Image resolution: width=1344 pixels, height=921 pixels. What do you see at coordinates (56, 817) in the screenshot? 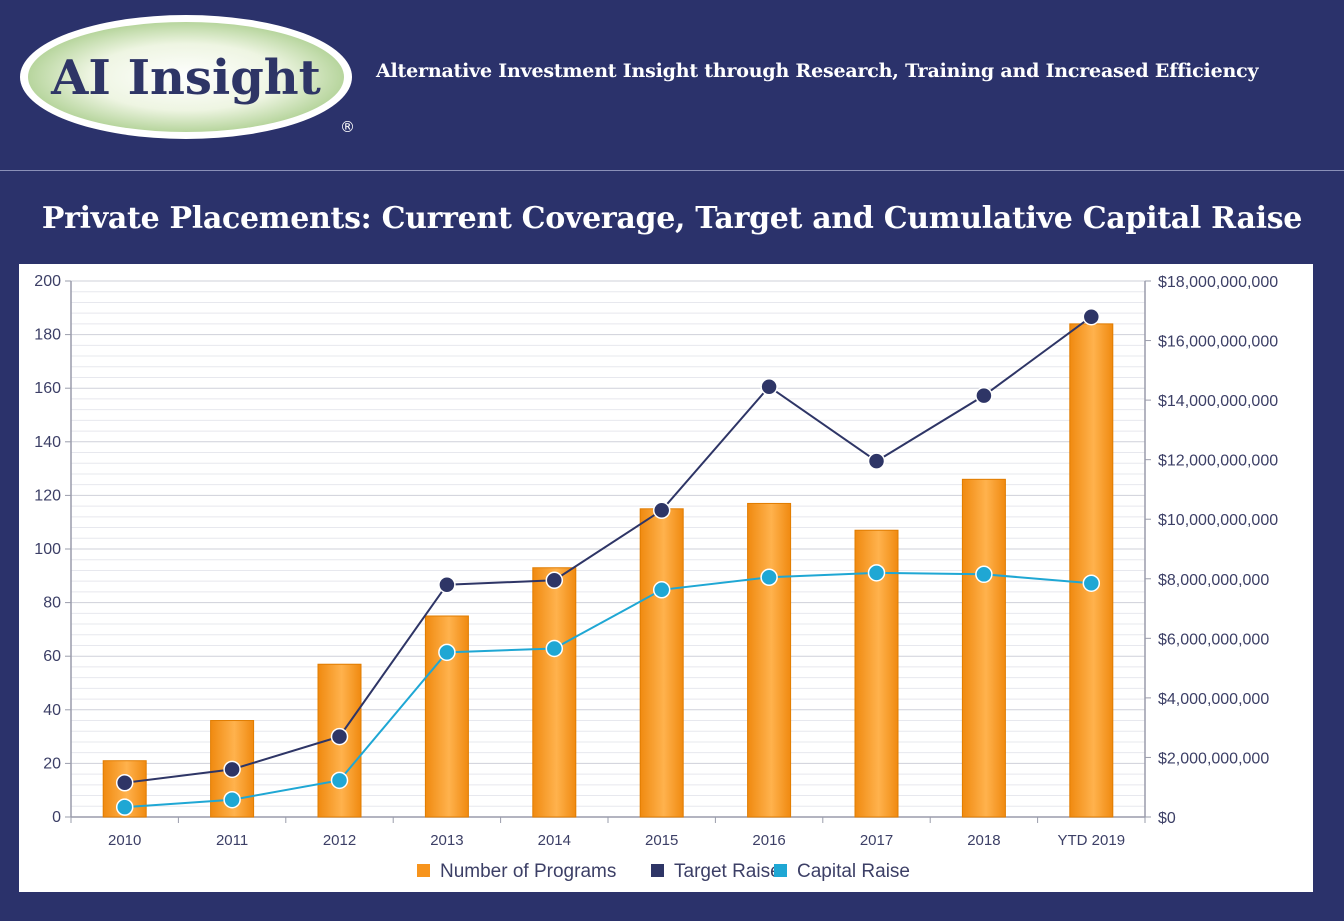
I see `y-left-tick-label: 0` at bounding box center [56, 817].